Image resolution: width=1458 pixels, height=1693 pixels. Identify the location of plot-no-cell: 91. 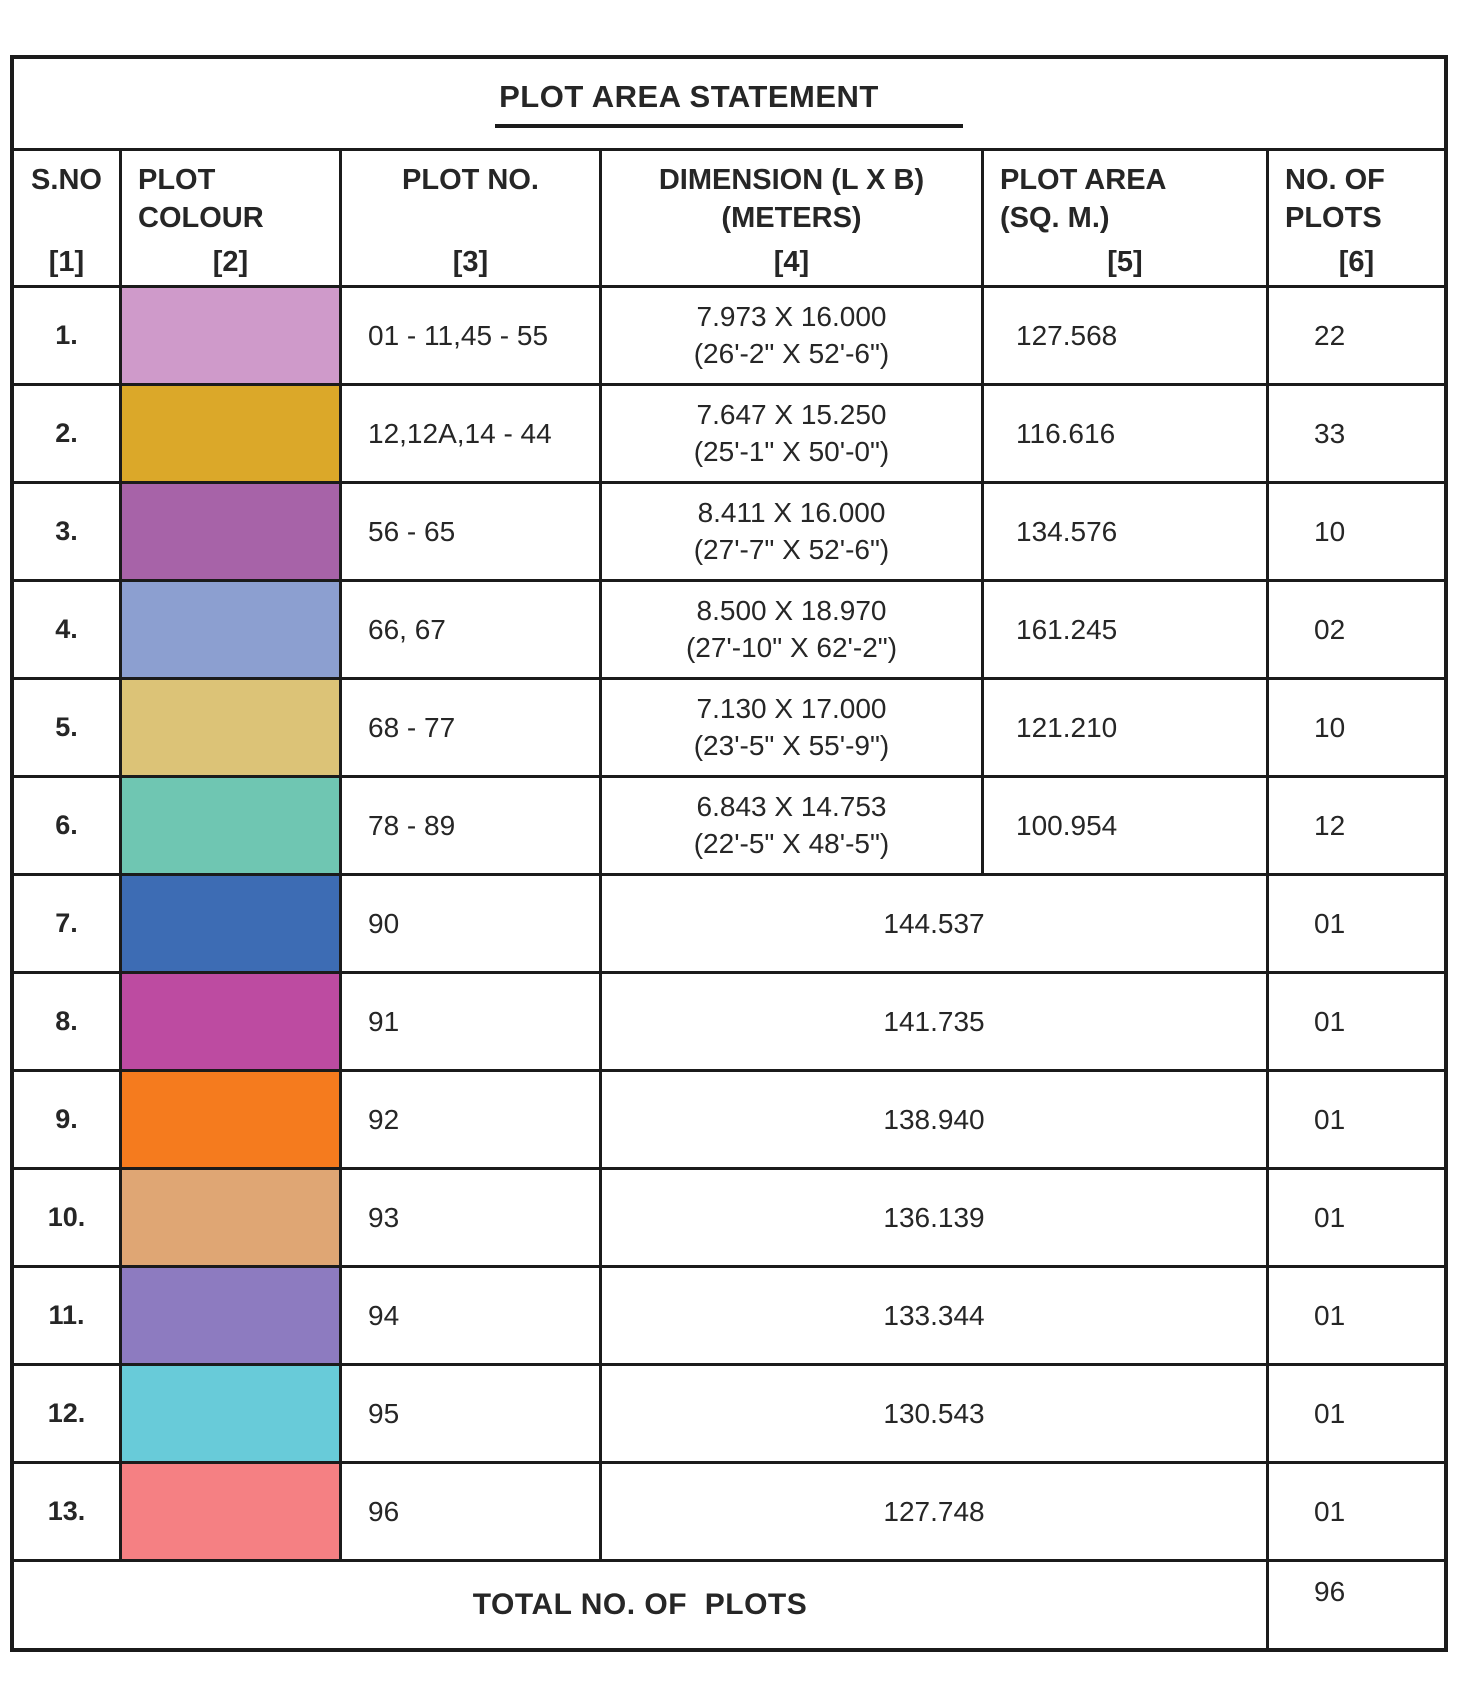
(472, 1021).